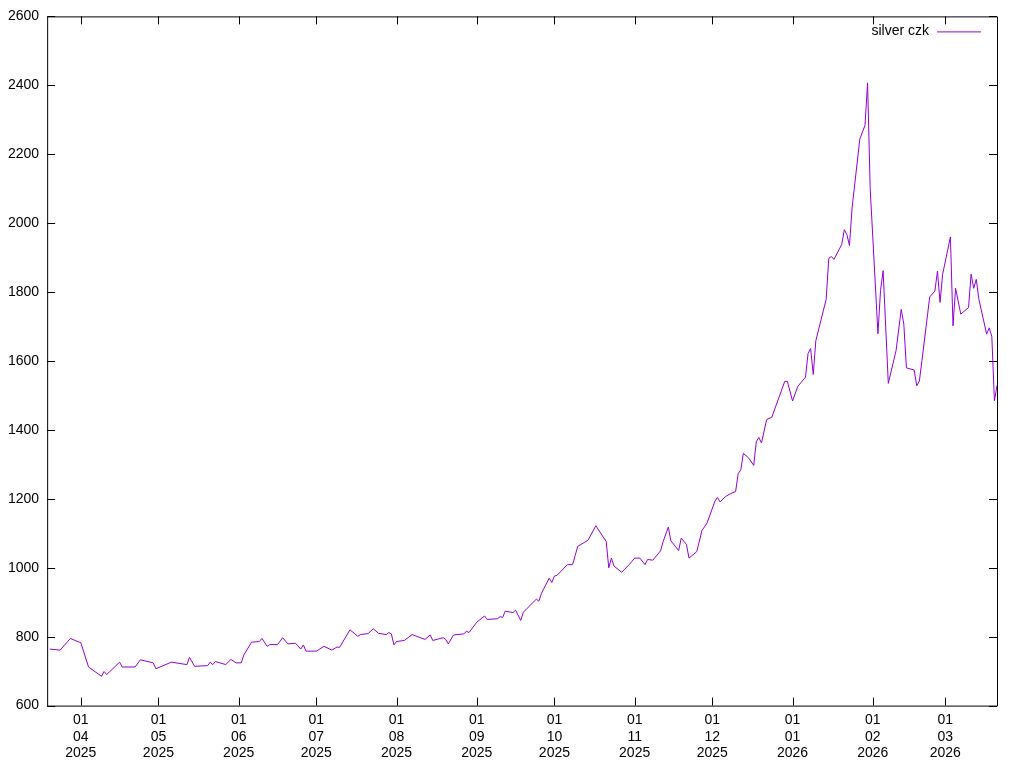 The height and width of the screenshot is (768, 1024). Describe the element at coordinates (945, 735) in the screenshot. I see `x-tick-label: 01 03 2026` at that location.